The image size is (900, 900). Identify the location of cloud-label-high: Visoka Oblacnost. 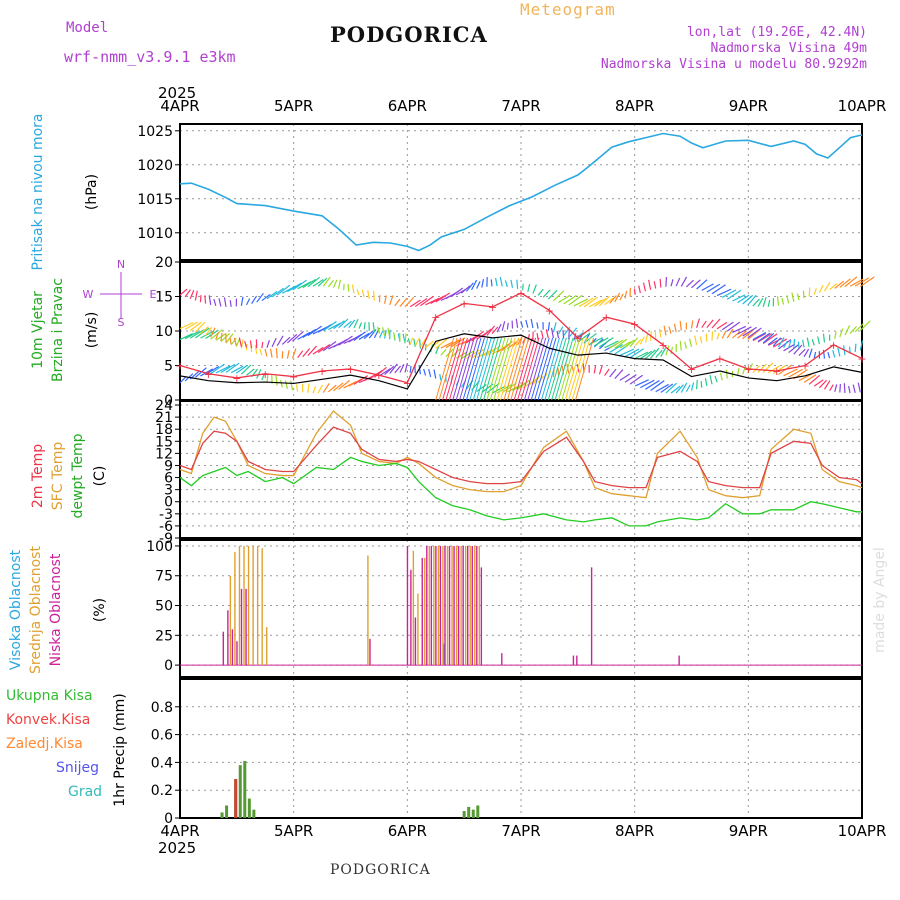
(16, 609).